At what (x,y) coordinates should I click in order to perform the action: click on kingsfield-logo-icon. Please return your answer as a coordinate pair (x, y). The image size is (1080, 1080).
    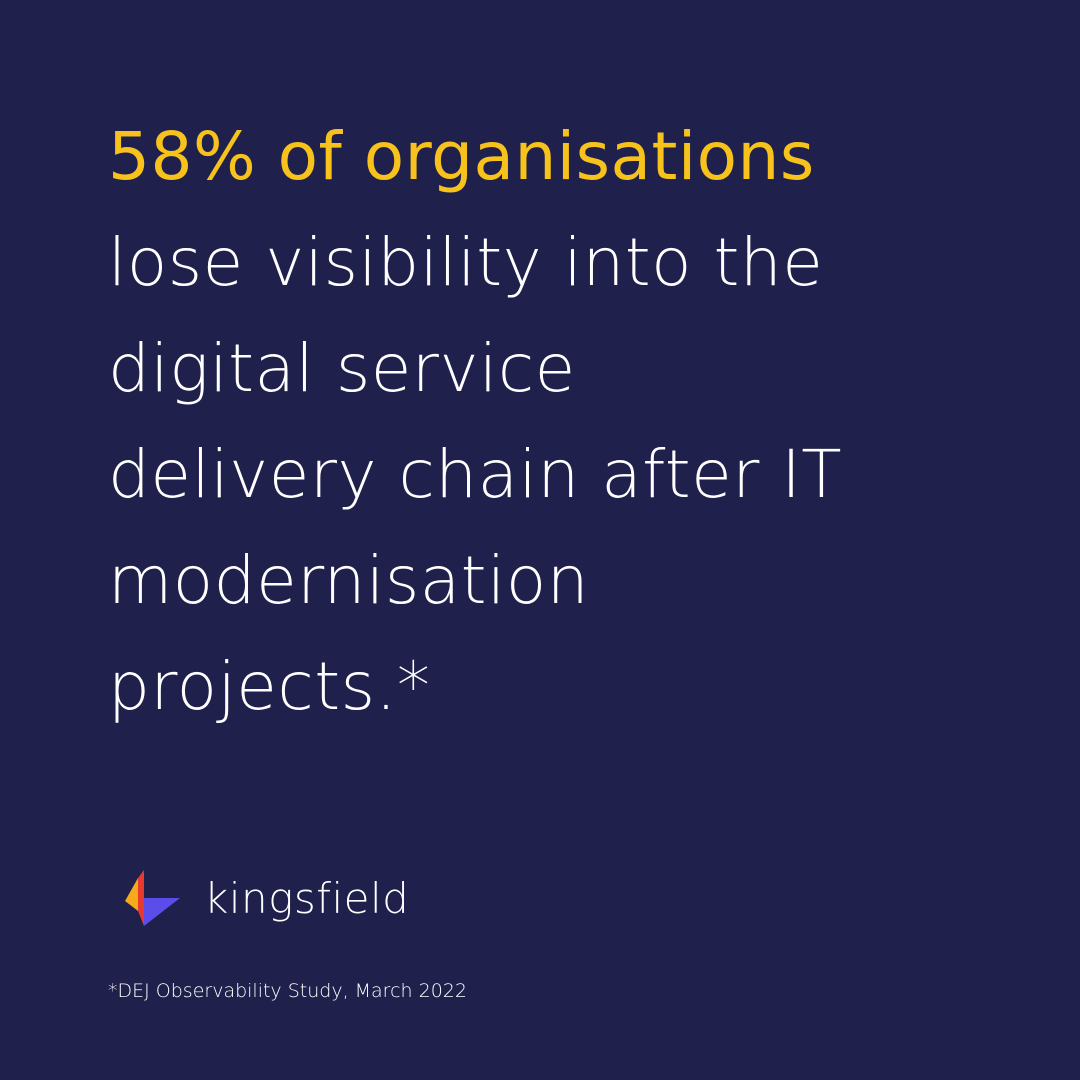
    Looking at the image, I should click on (152, 898).